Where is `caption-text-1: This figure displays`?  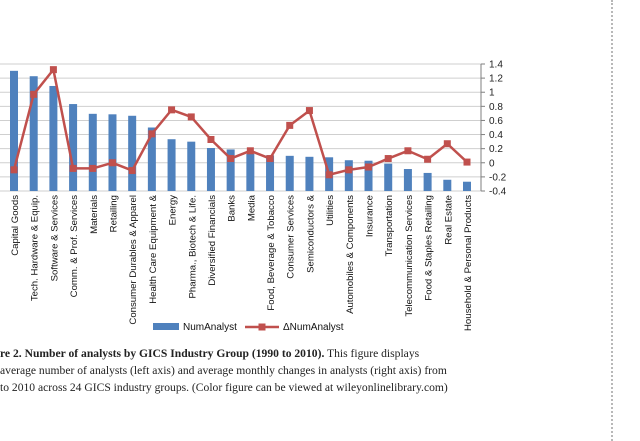 caption-text-1: This figure displays is located at coordinates (372, 353).